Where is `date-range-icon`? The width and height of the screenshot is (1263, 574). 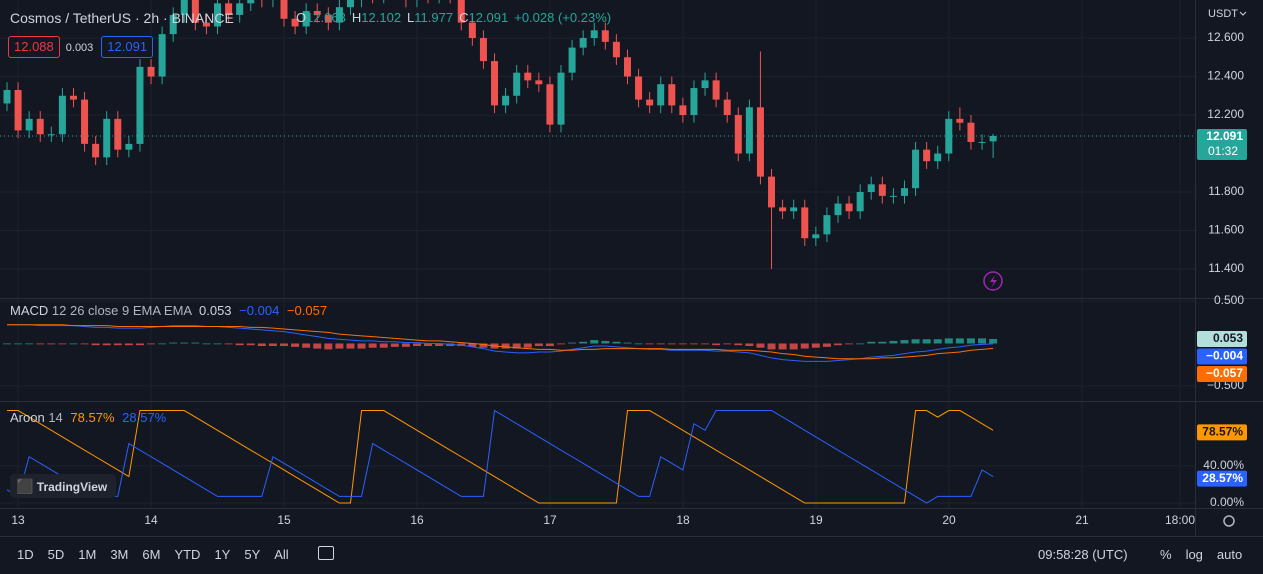 date-range-icon is located at coordinates (326, 553).